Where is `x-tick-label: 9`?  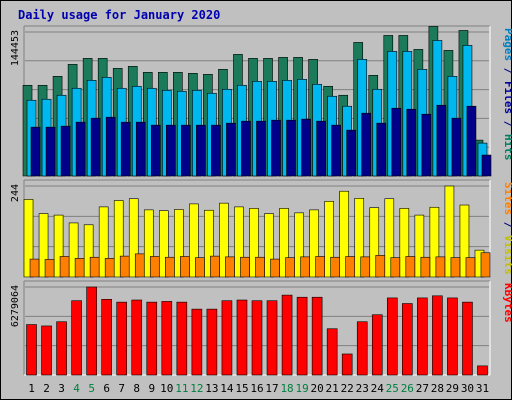
x-tick-label: 9 is located at coordinates (151, 388).